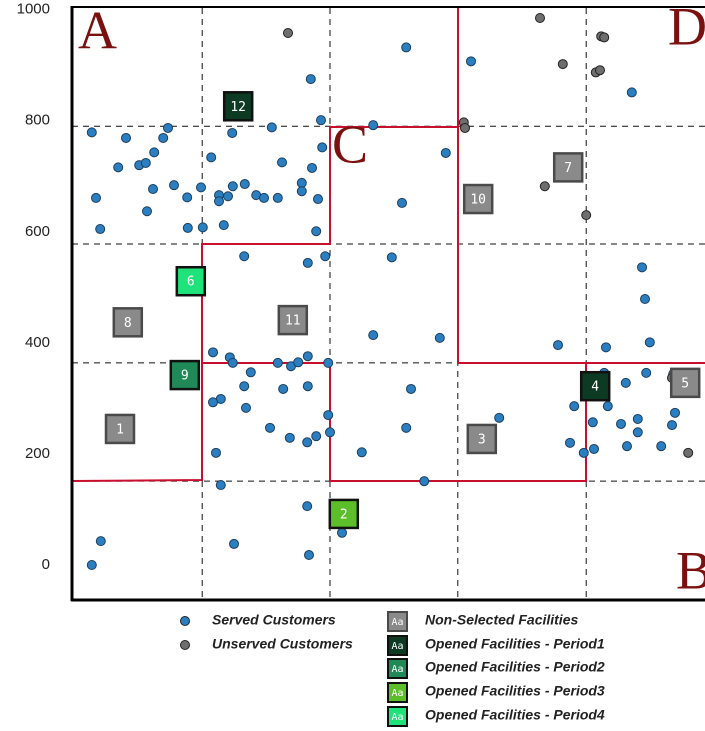  What do you see at coordinates (46, 564) in the screenshot?
I see `y-tick-label: 0` at bounding box center [46, 564].